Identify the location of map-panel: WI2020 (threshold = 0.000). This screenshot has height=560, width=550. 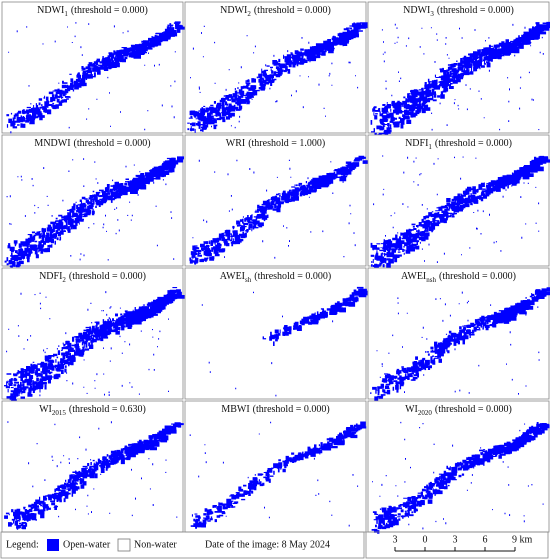
(458, 467).